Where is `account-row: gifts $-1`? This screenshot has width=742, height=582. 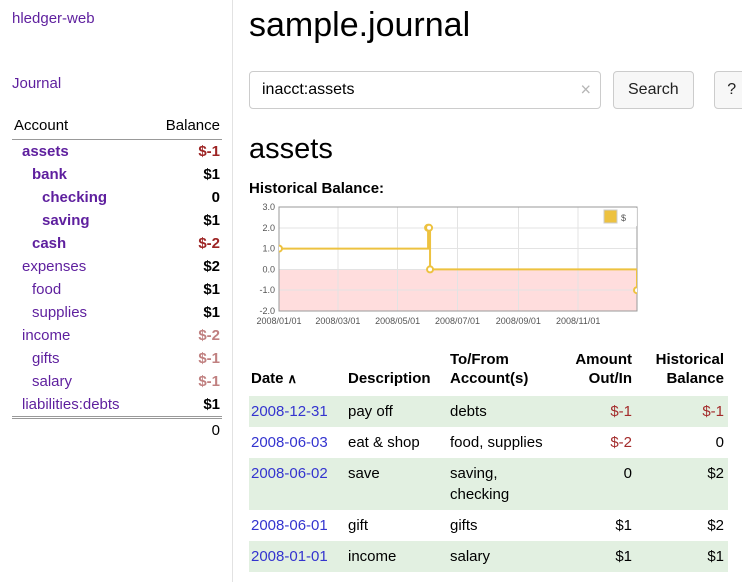 account-row: gifts $-1 is located at coordinates (117, 358).